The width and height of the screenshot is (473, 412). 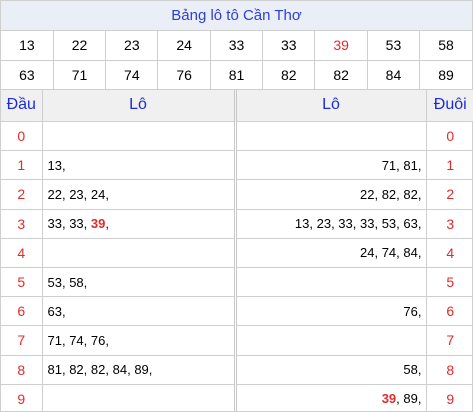 What do you see at coordinates (22, 253) in the screenshot?
I see `dau-cell: 4` at bounding box center [22, 253].